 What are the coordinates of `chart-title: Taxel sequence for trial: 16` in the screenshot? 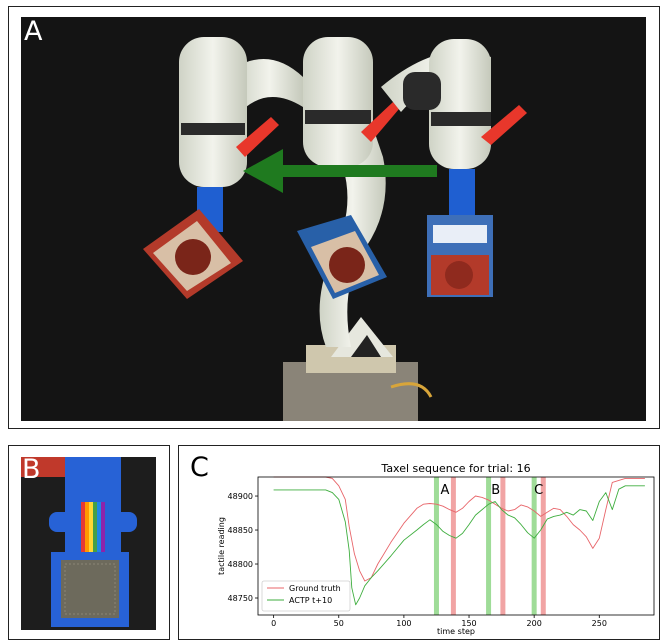 It's located at (455, 468).